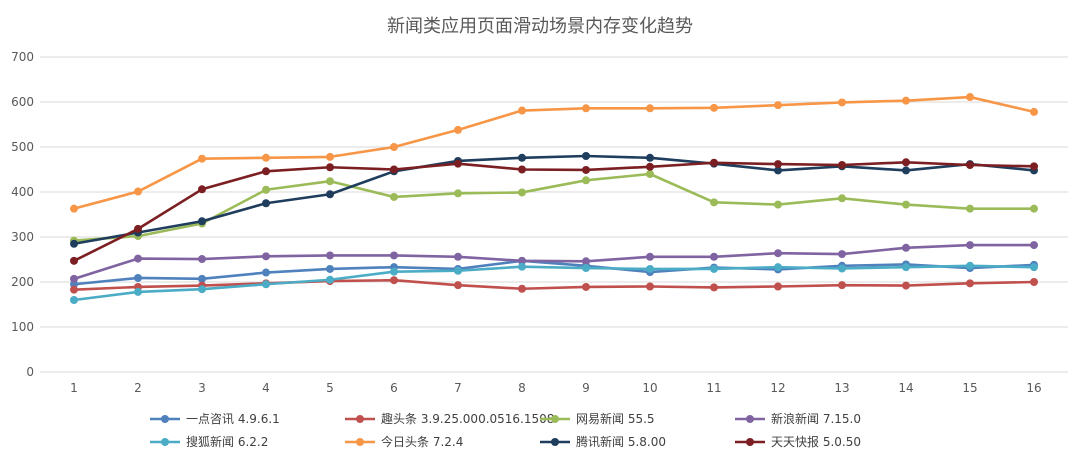 The height and width of the screenshot is (462, 1080). Describe the element at coordinates (816, 418) in the screenshot. I see `legend-label: 新浪新闻 7.15.0` at that location.